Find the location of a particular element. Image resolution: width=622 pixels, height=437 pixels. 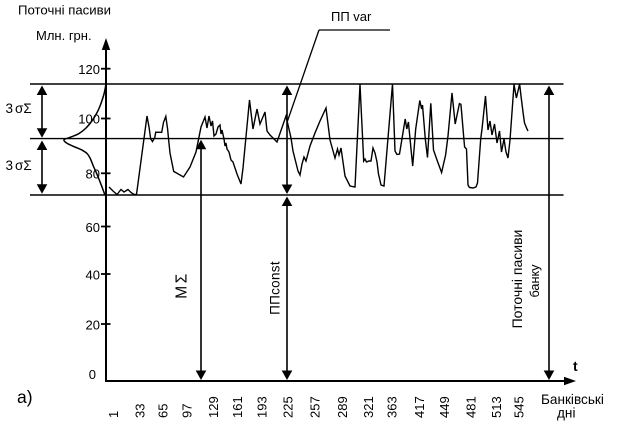

svg-text: 40 is located at coordinates (93, 275).